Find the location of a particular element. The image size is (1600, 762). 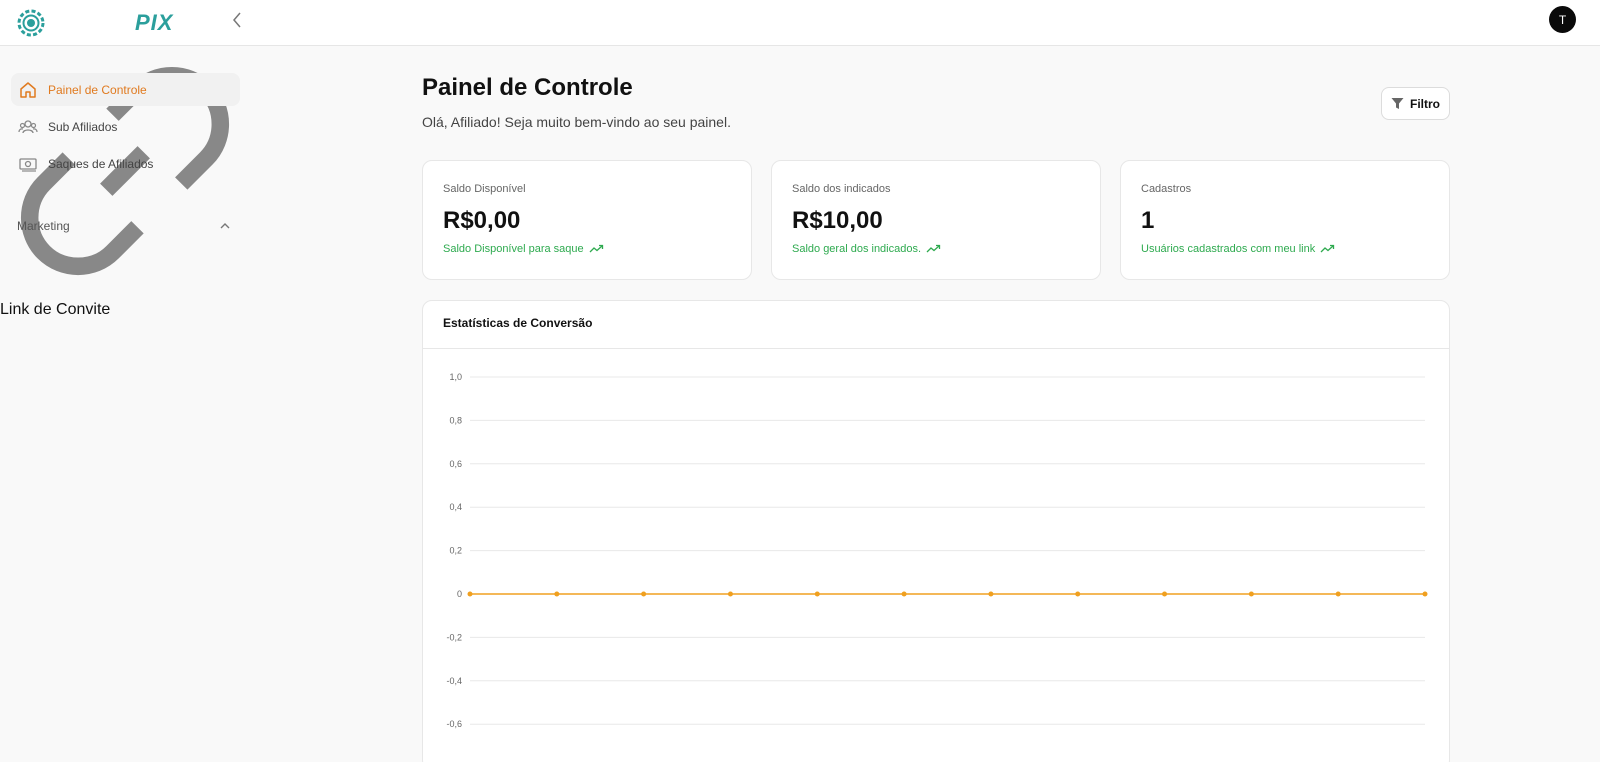

card-note-text: Usuários cadastrados com meu link is located at coordinates (1228, 249).